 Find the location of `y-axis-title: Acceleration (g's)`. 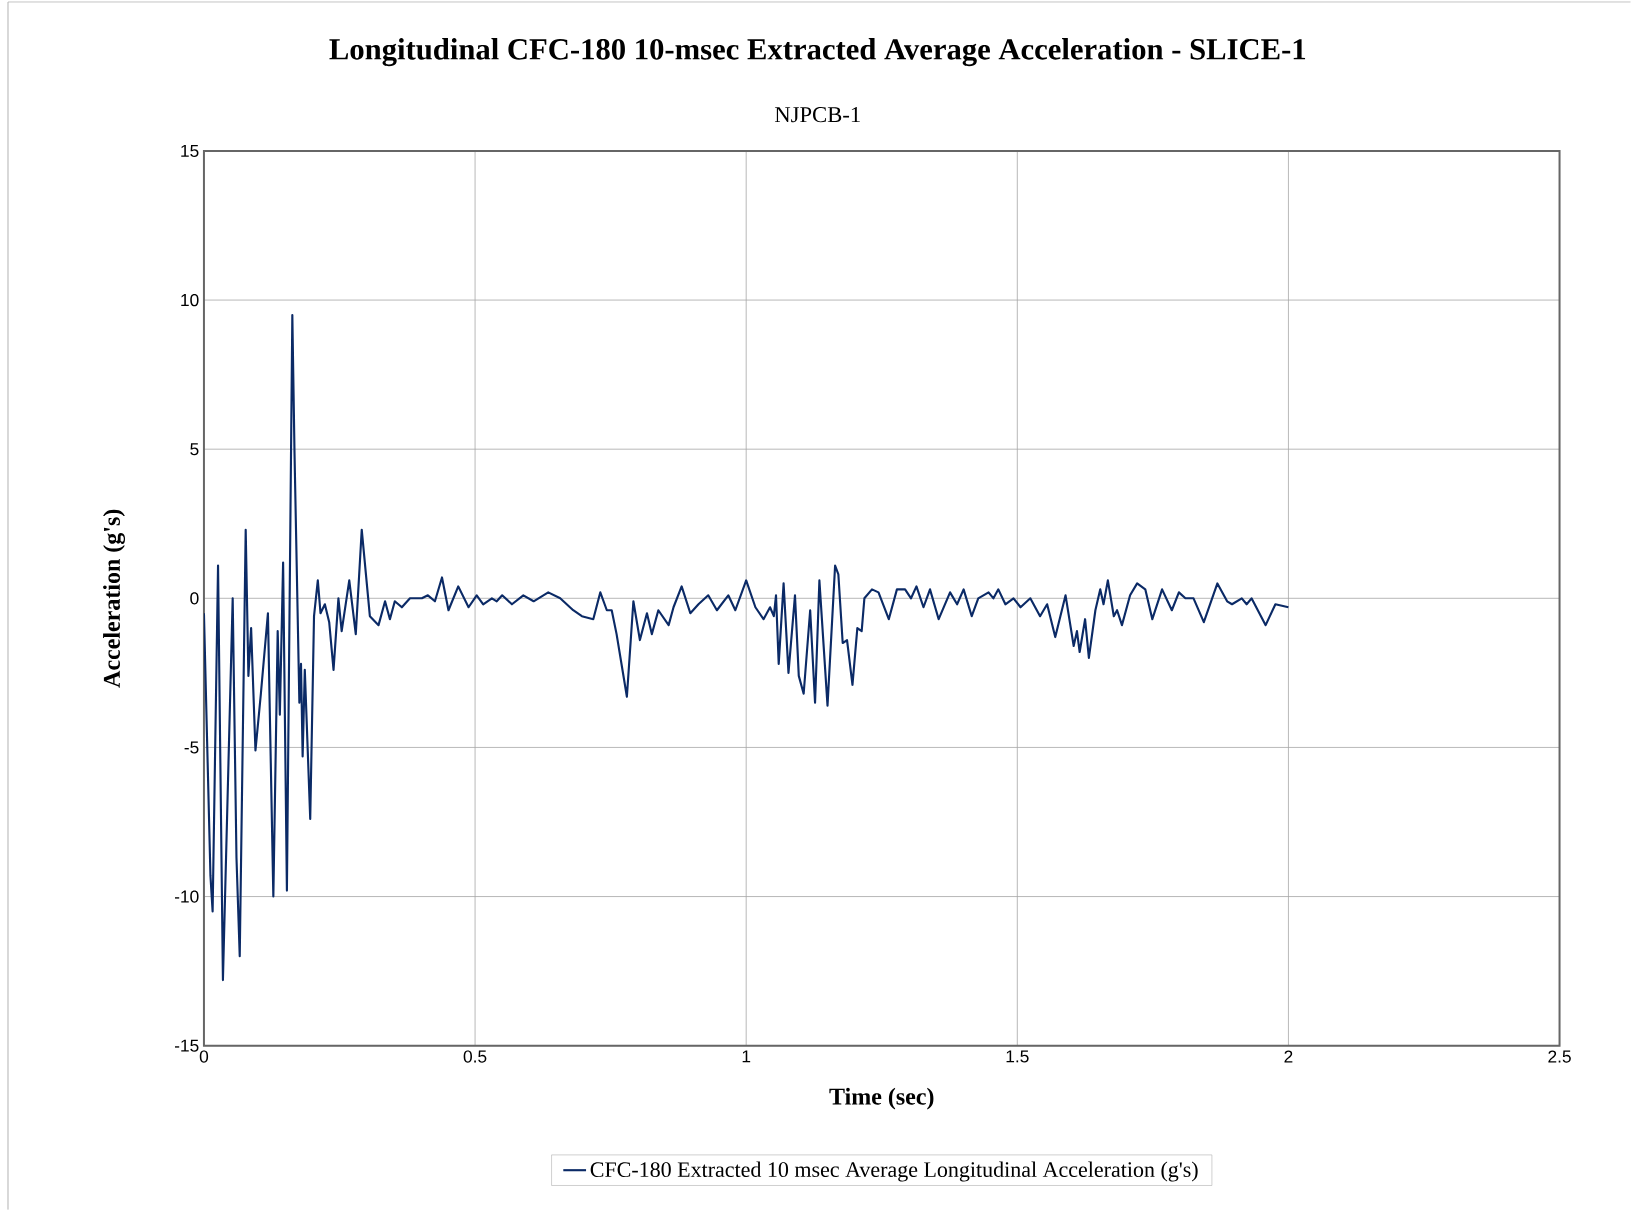

y-axis-title: Acceleration (g's) is located at coordinates (114, 598).